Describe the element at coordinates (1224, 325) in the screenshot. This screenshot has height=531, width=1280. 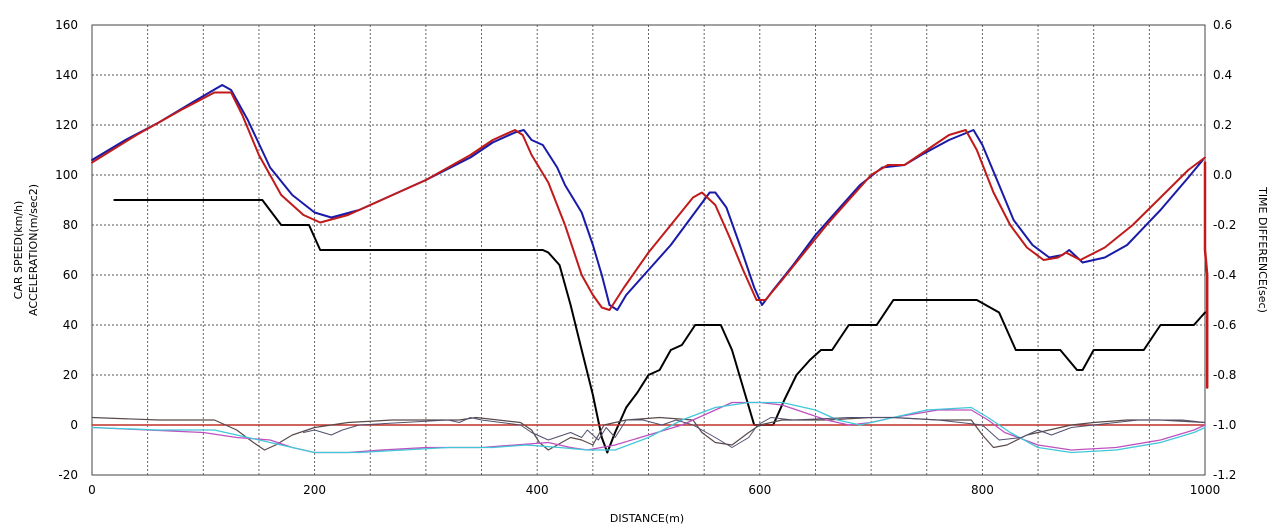
I see `right-tick-label: -0.6` at that location.